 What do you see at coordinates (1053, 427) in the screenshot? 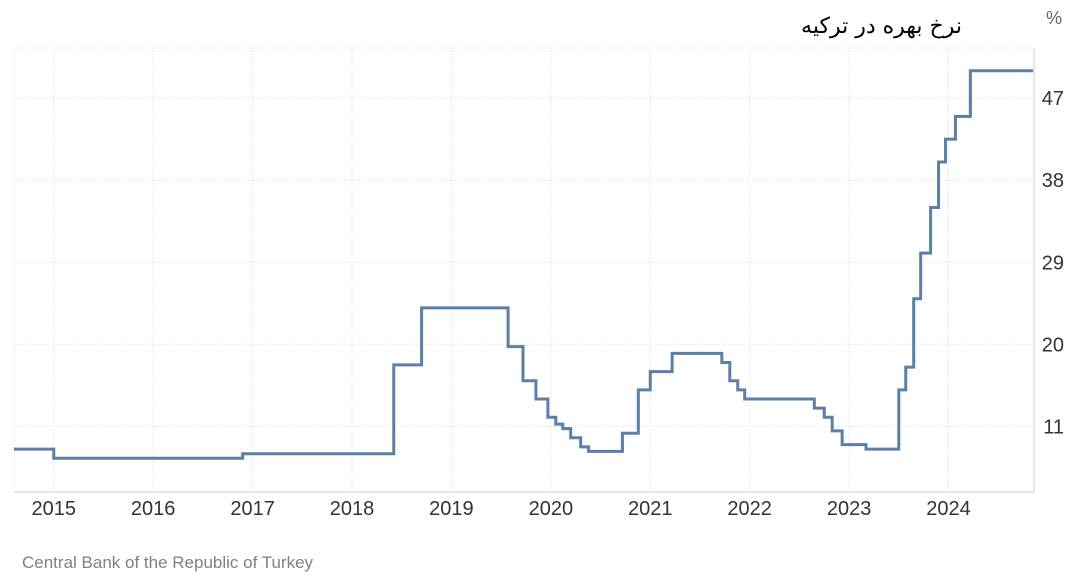
I see `y-tick-label: 11` at bounding box center [1053, 427].